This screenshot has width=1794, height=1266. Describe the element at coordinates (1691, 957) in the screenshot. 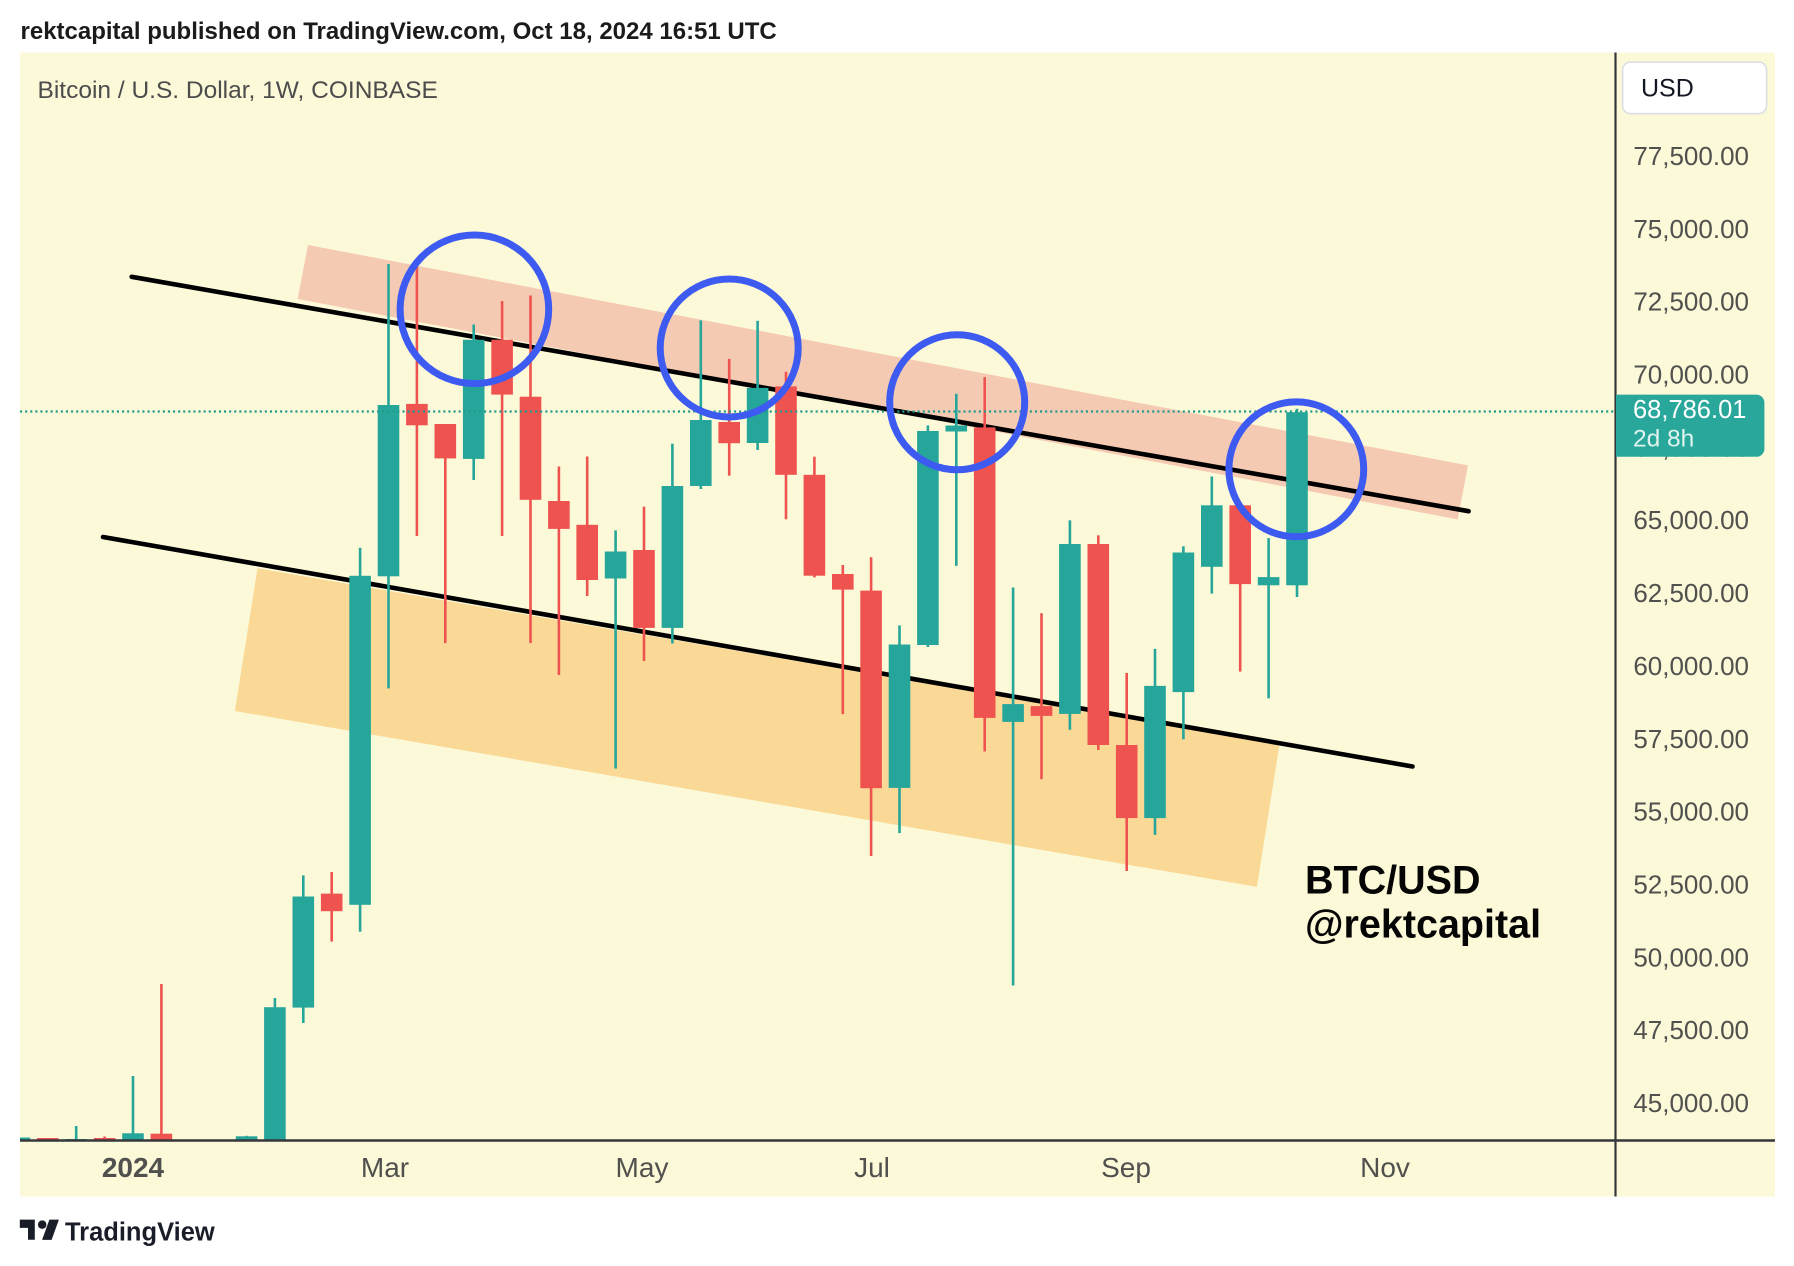

I see `svg-text: 50,000.00` at that location.